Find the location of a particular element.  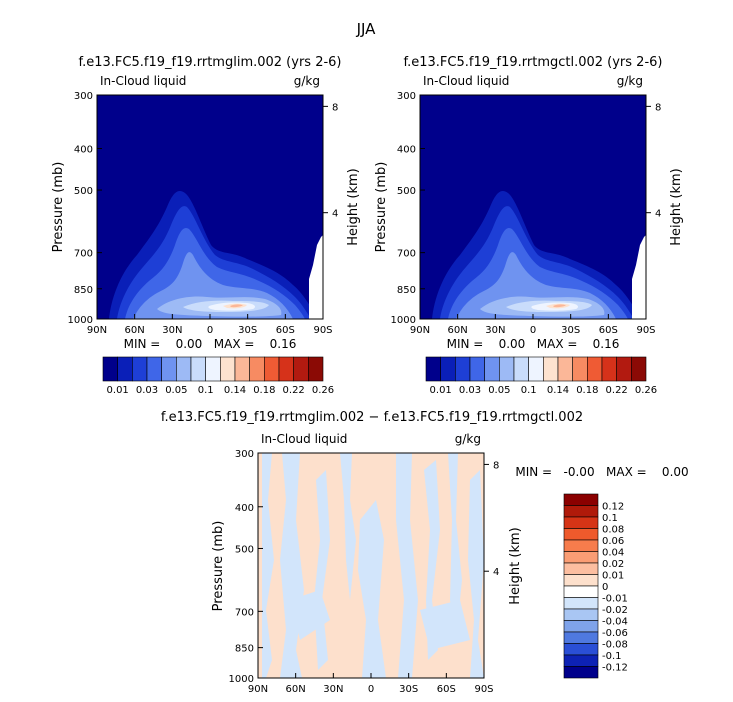

colorbar-label: 0.14 is located at coordinates (235, 390).